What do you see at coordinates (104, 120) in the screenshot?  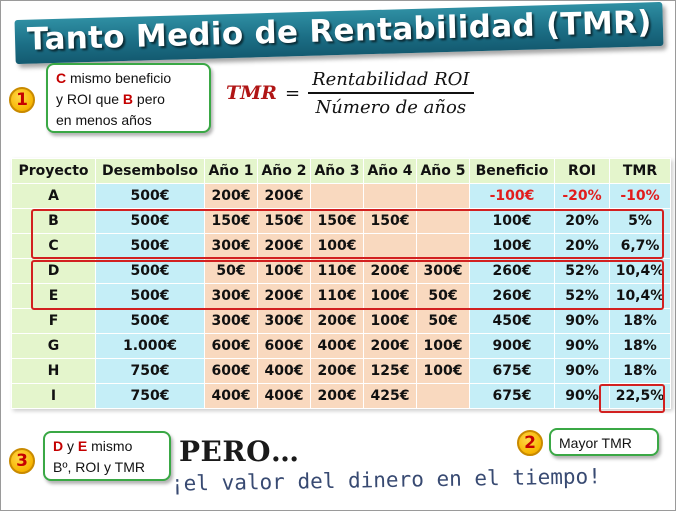 I see `callout-1-text-d: en menos años` at bounding box center [104, 120].